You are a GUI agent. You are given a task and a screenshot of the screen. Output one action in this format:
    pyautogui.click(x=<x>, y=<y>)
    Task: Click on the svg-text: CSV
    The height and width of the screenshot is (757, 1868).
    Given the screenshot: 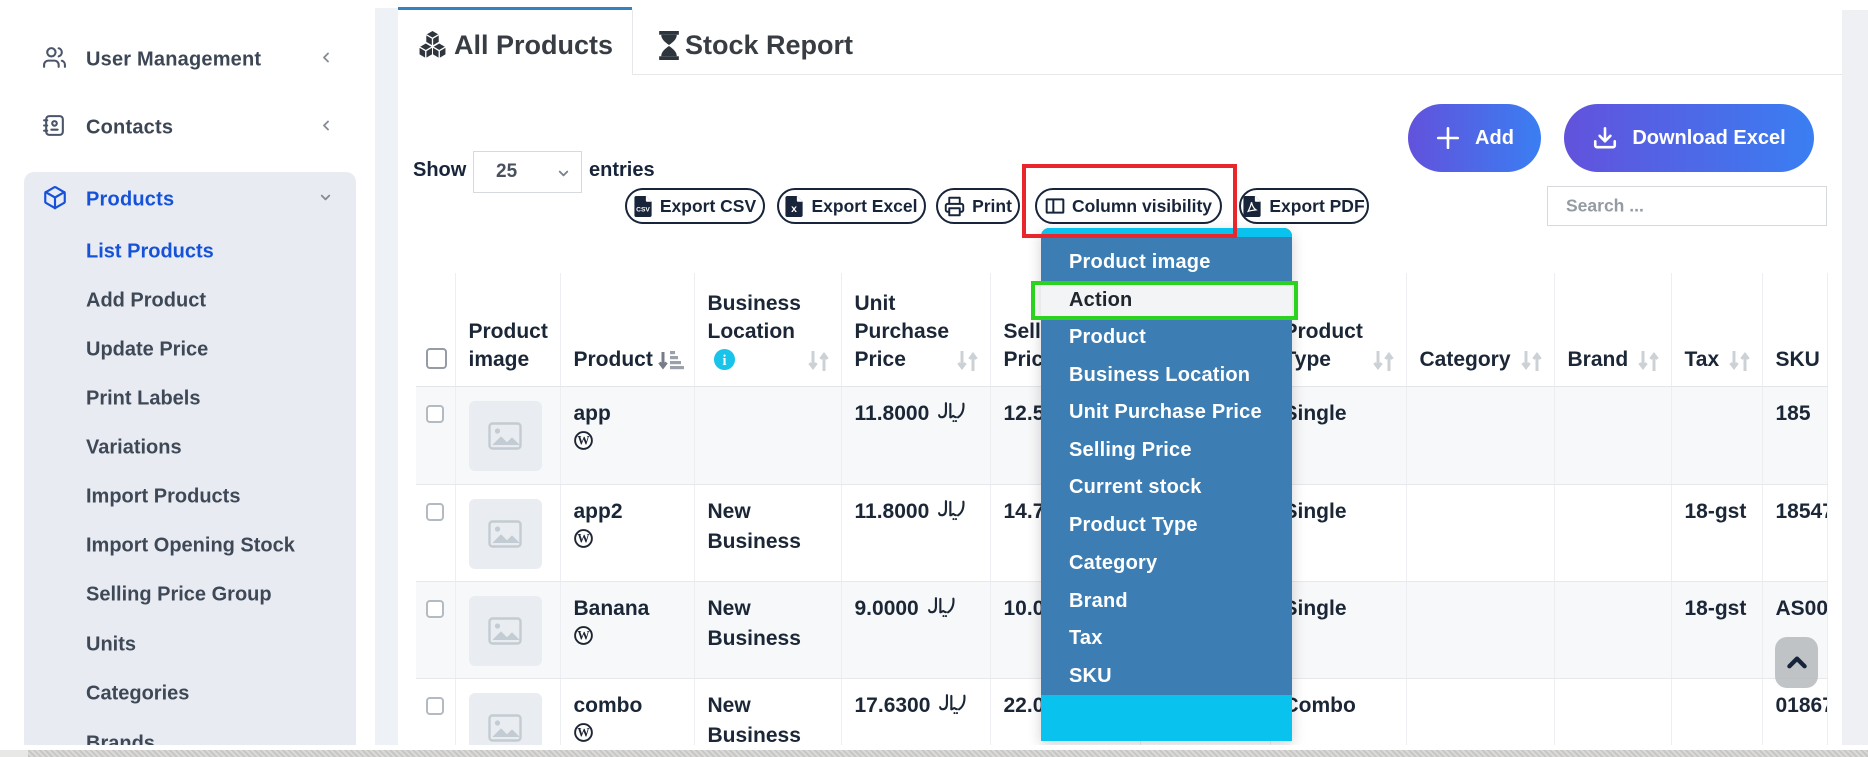 What is the action you would take?
    pyautogui.click(x=643, y=209)
    